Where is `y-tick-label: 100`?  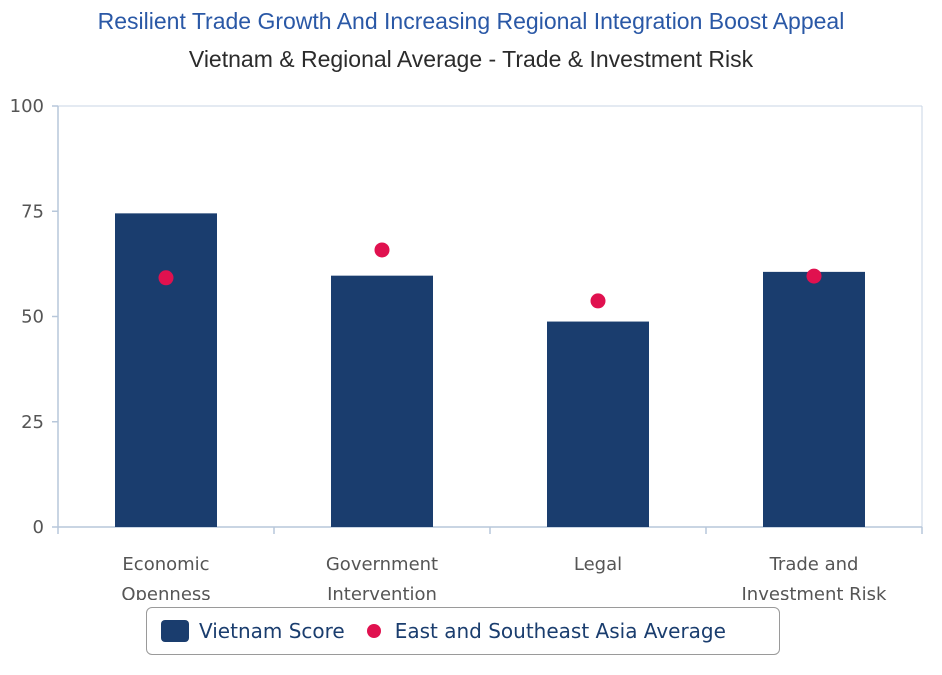 y-tick-label: 100 is located at coordinates (27, 106).